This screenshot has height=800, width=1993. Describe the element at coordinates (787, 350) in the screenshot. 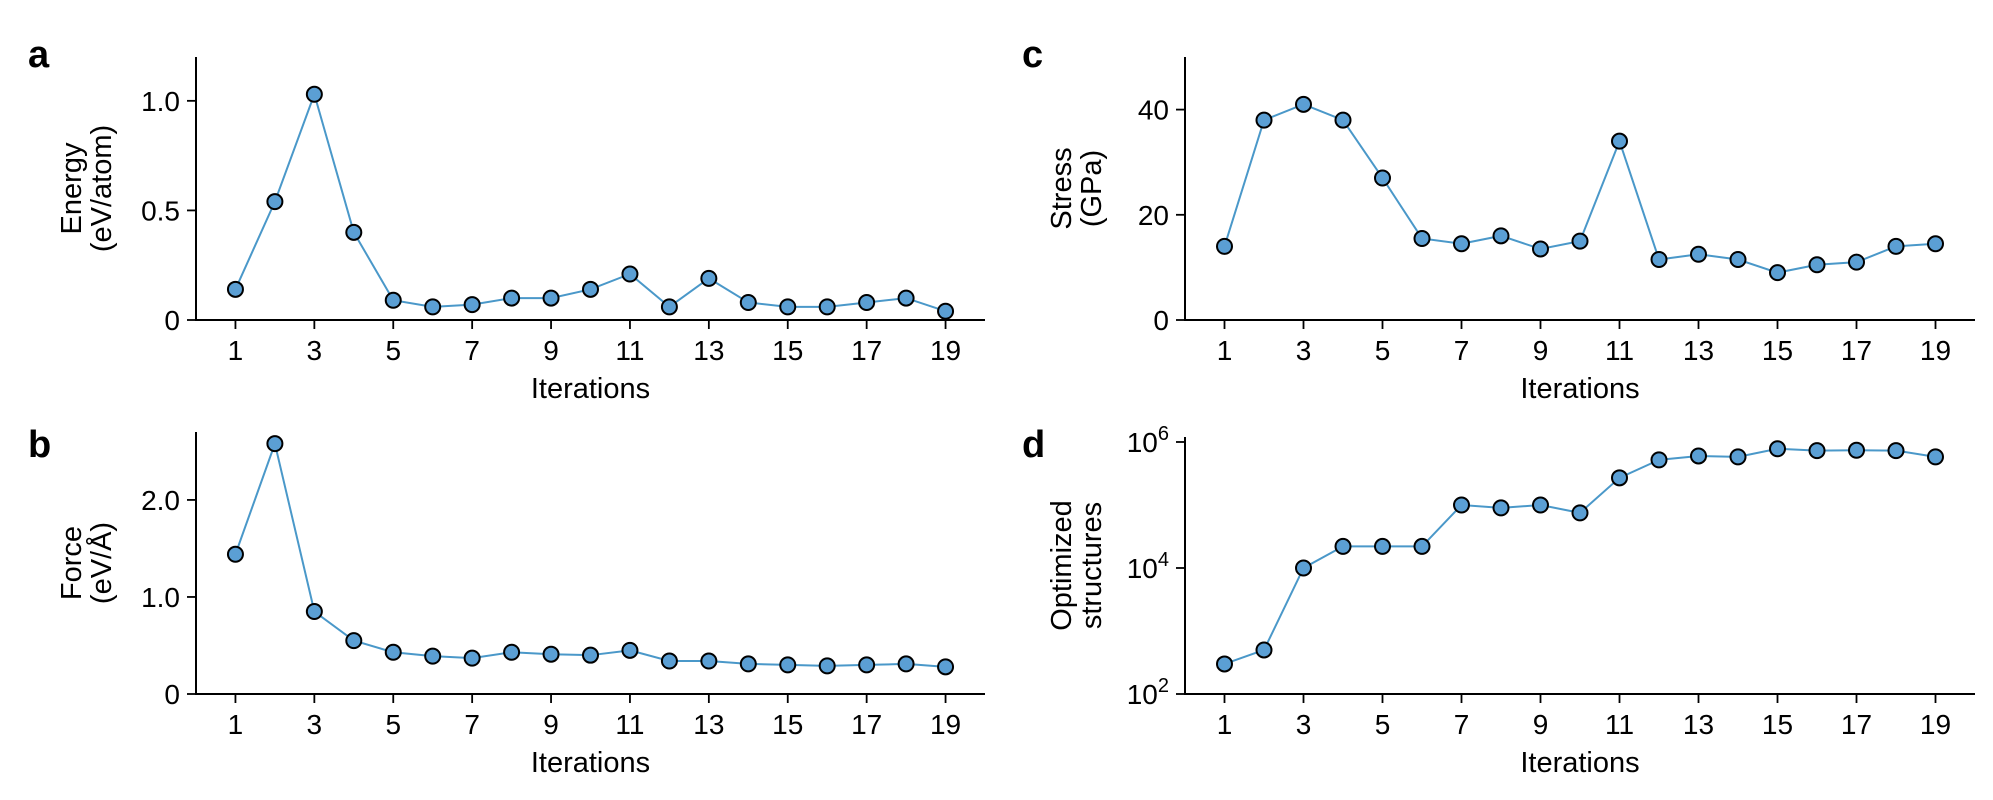

I see `x-tick-label-a: 15` at that location.